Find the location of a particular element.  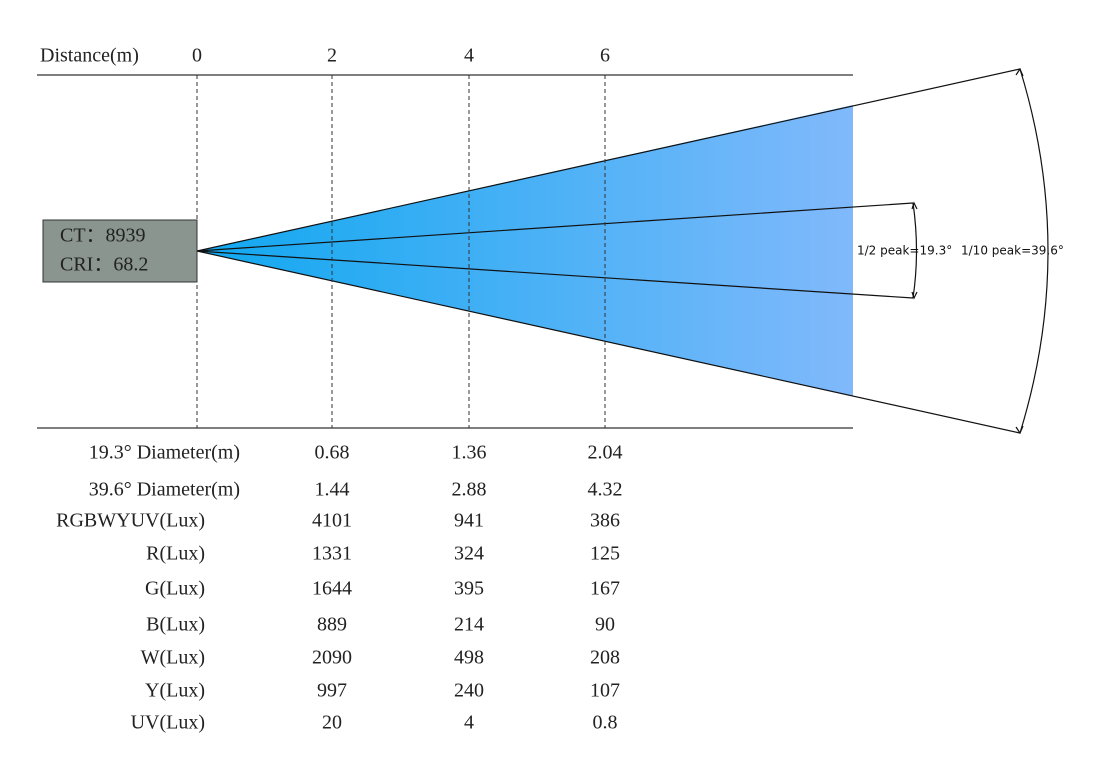

row-value: 1644 is located at coordinates (332, 589).